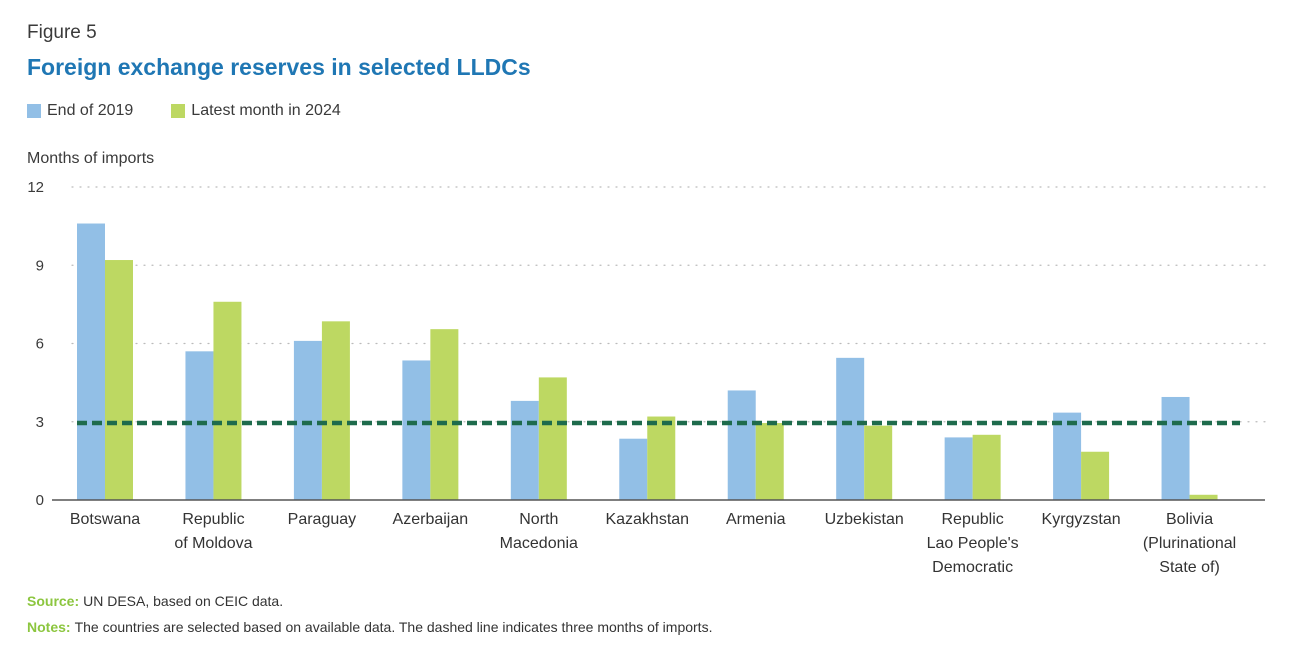 This screenshot has width=1303, height=663. What do you see at coordinates (1189, 567) in the screenshot?
I see `x-tick-label-10-2: State of)` at bounding box center [1189, 567].